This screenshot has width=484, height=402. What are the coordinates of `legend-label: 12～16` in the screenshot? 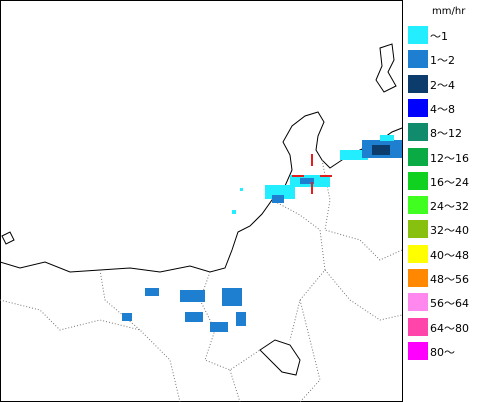 It's located at (449, 158).